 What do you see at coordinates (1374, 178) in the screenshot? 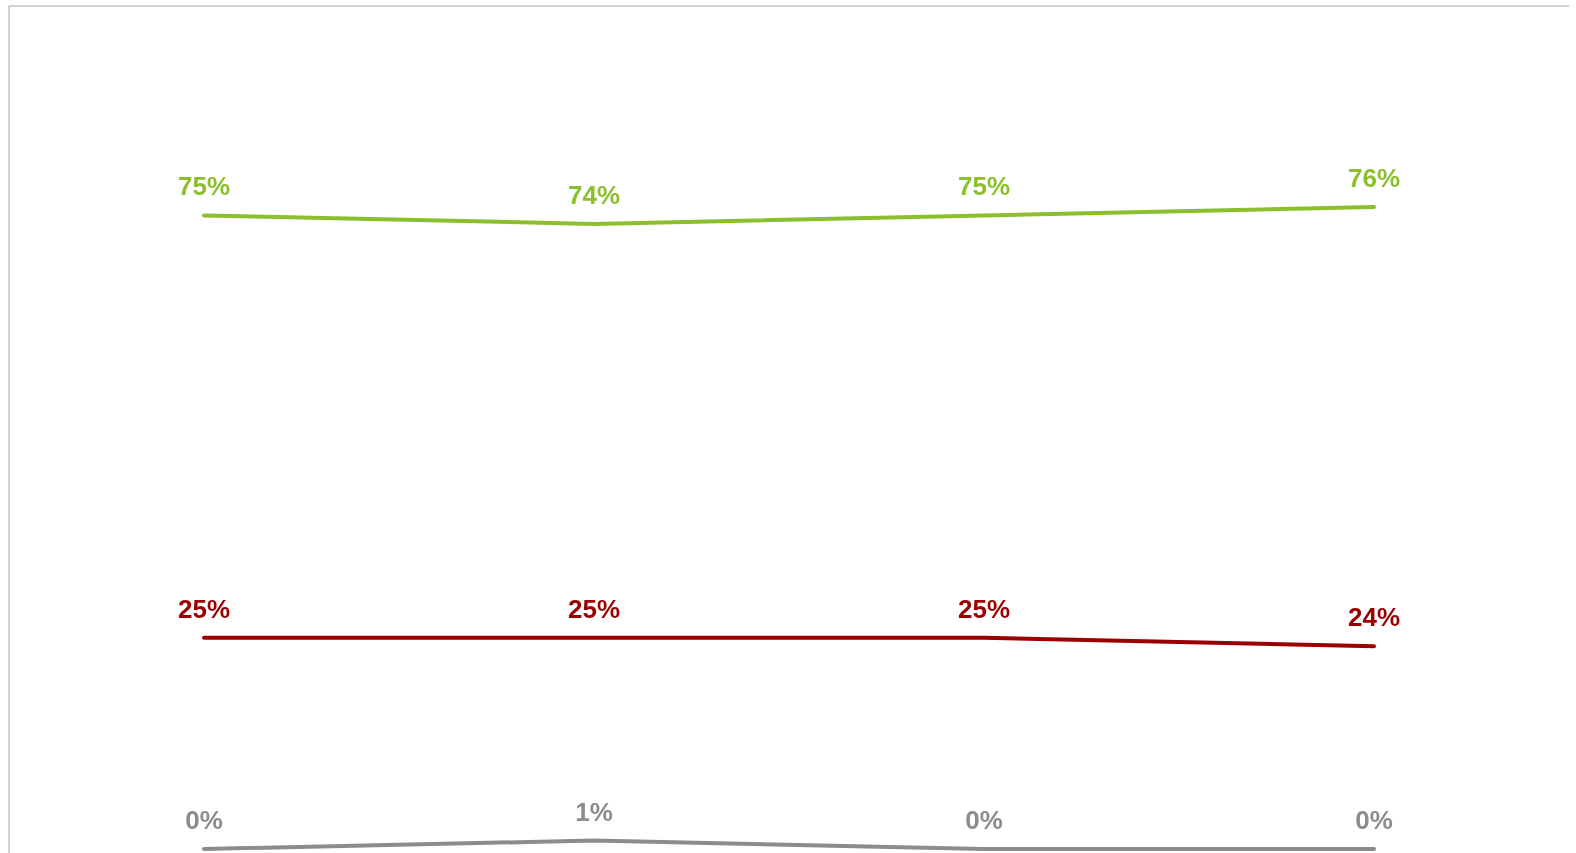
I see `data-label: 76%` at bounding box center [1374, 178].